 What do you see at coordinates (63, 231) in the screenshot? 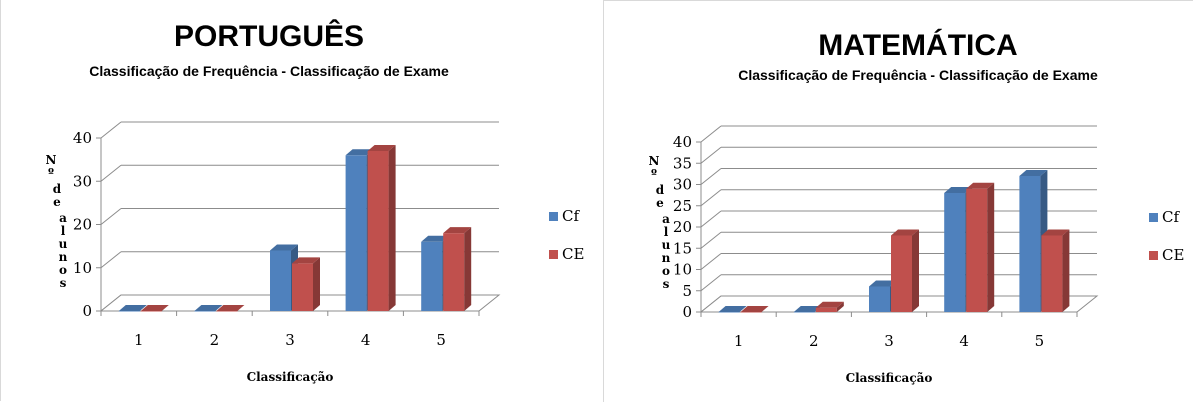
I see `y-axis-label-char: l` at bounding box center [63, 231].